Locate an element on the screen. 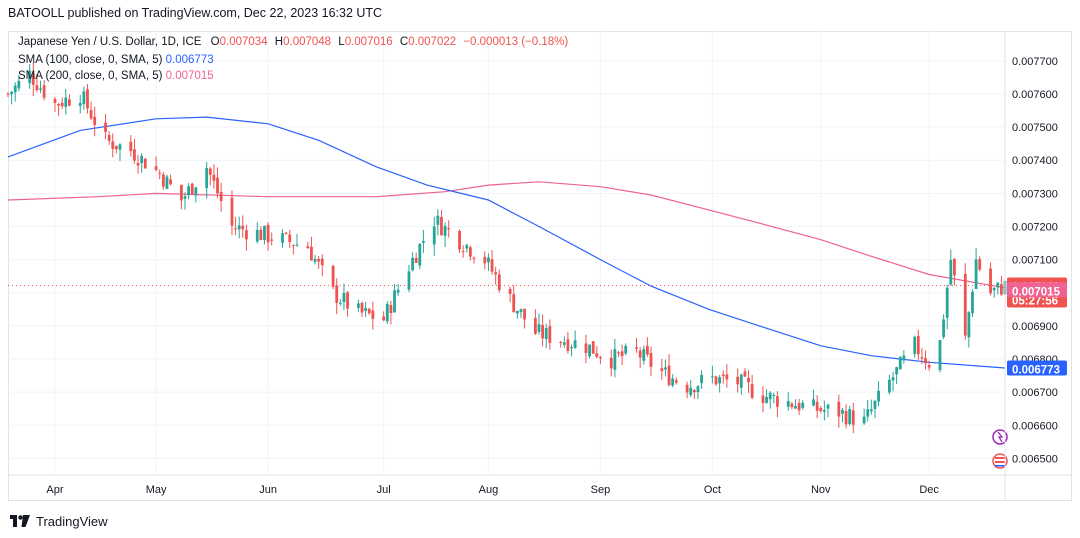 The image size is (1080, 538). x-tick-label: Jul is located at coordinates (384, 490).